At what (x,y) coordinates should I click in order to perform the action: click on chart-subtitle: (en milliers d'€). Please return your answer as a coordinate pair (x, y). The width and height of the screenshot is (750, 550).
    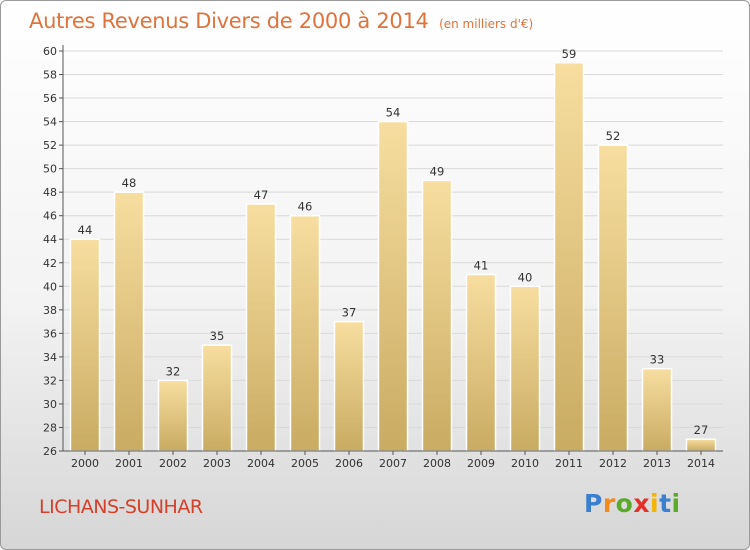
    Looking at the image, I should click on (486, 24).